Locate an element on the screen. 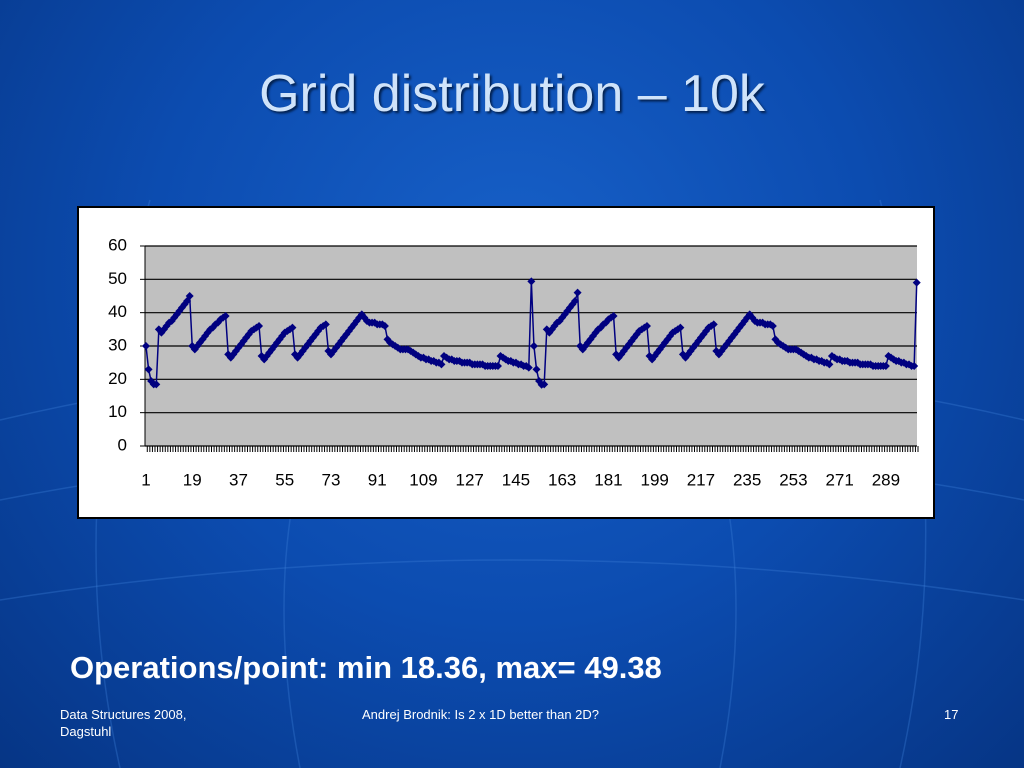 The height and width of the screenshot is (768, 1024). x-tick-label: 163 is located at coordinates (562, 479).